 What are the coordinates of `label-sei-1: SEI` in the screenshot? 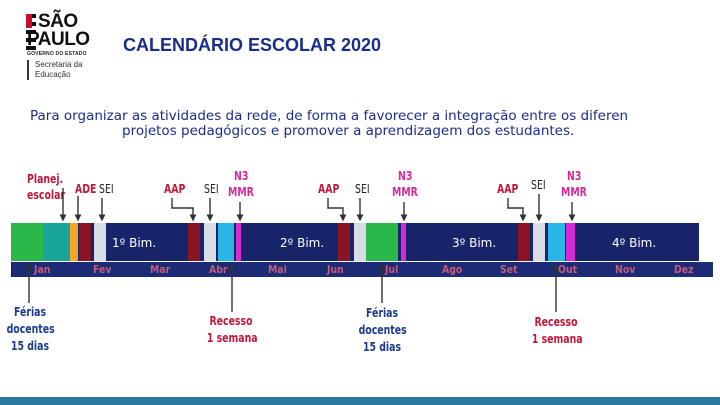 It's located at (106, 189).